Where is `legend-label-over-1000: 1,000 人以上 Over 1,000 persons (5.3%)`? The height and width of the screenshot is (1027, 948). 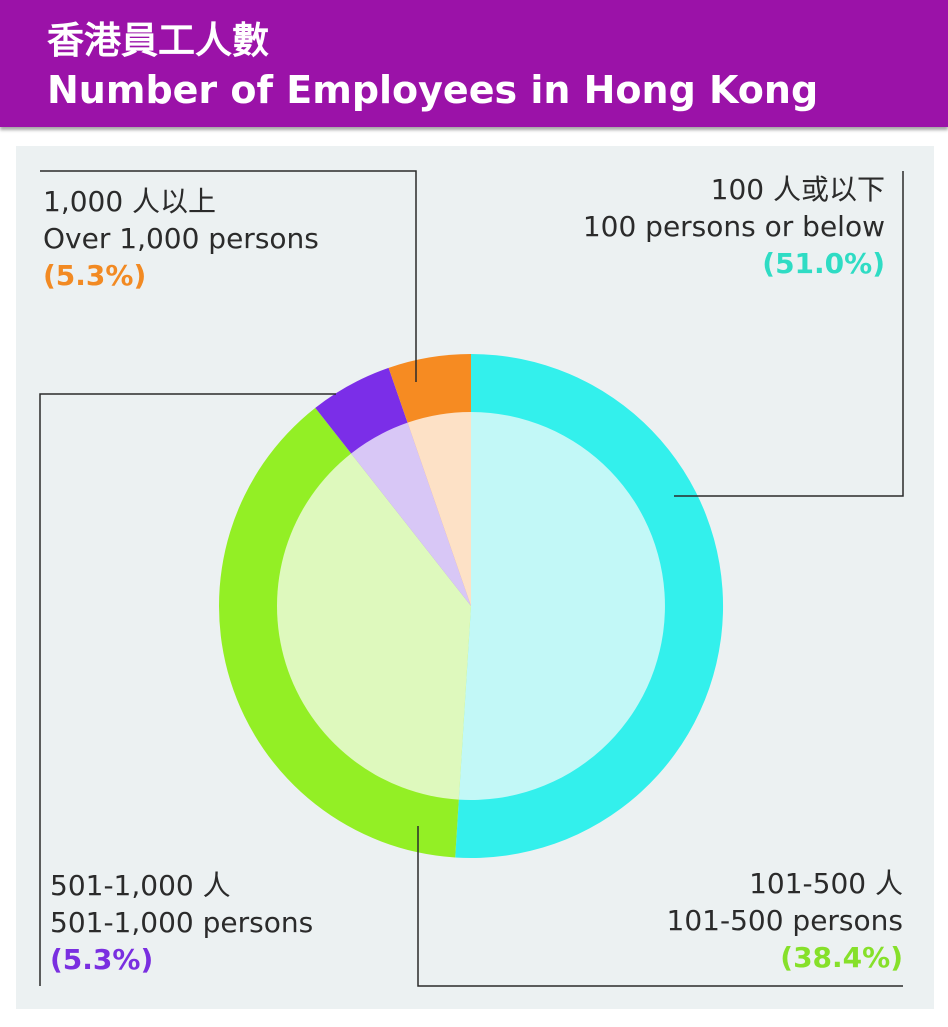
legend-label-over-1000: 1,000 人以上 Over 1,000 persons (5.3%) is located at coordinates (181, 238).